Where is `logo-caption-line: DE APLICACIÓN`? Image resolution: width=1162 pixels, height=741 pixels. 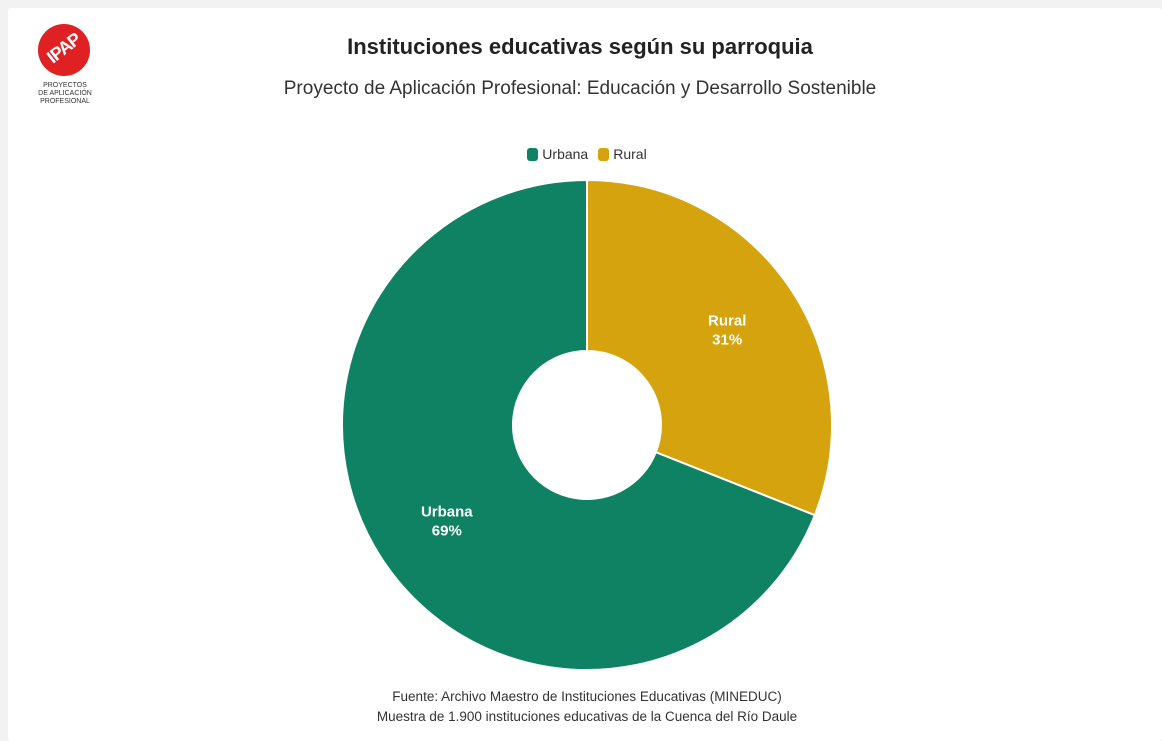
logo-caption-line: DE APLICACIÓN is located at coordinates (65, 93).